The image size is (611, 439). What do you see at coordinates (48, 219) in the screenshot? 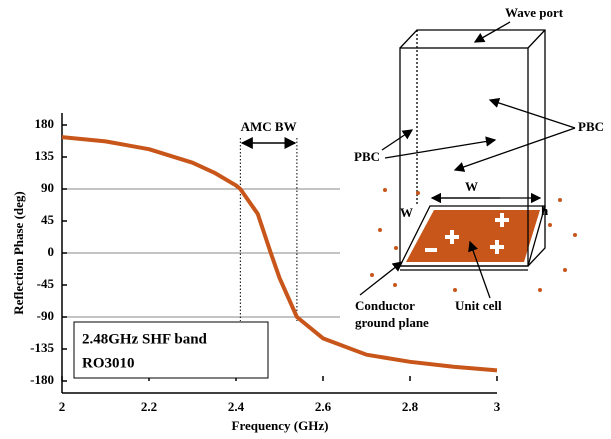
I see `y-tick-label: 45` at bounding box center [48, 219].